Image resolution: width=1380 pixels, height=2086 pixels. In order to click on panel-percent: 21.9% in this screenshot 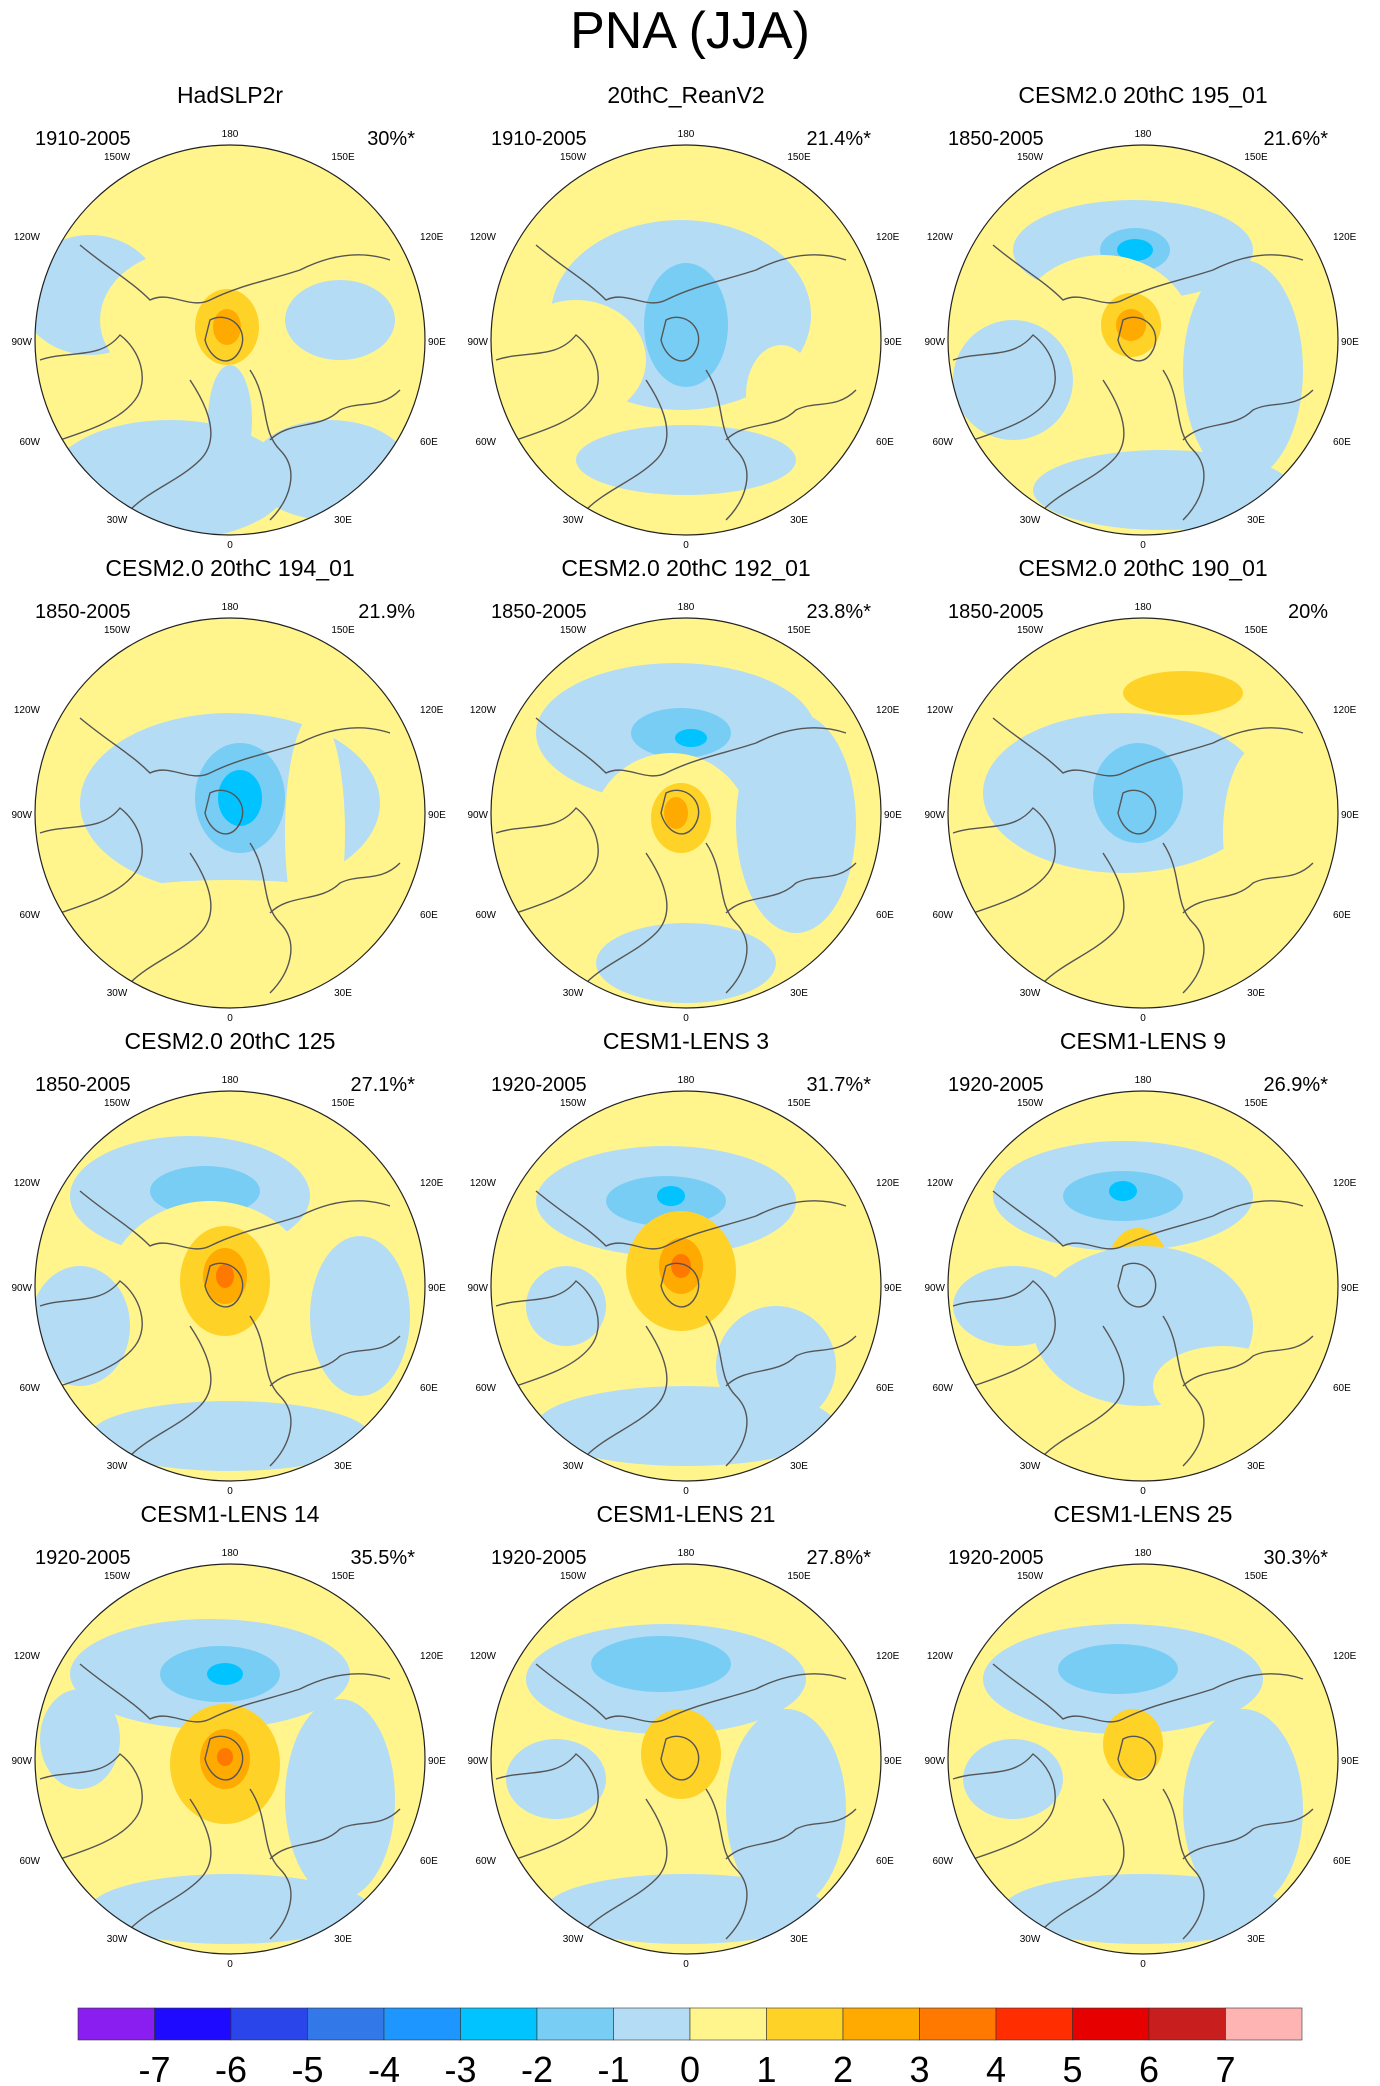, I will do `click(386, 612)`.